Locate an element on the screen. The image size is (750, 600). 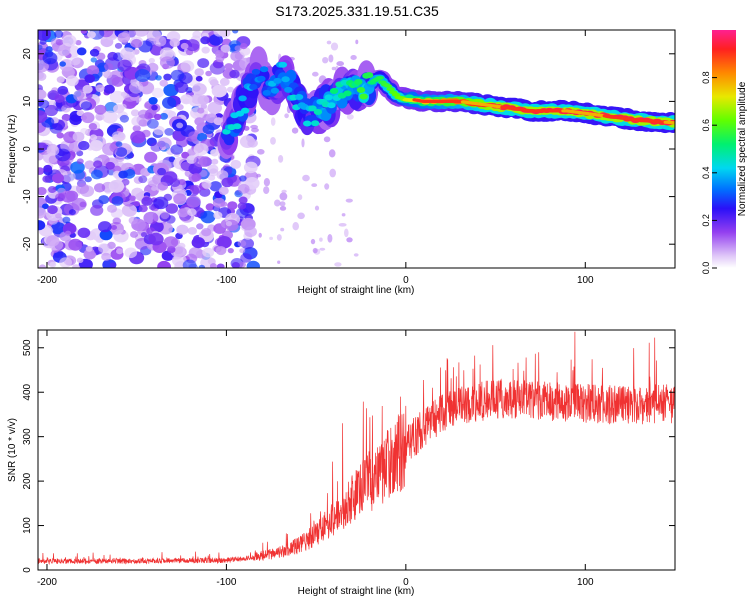
snr-ylabel: SNR (10 * v/v) is located at coordinates (12, 450).